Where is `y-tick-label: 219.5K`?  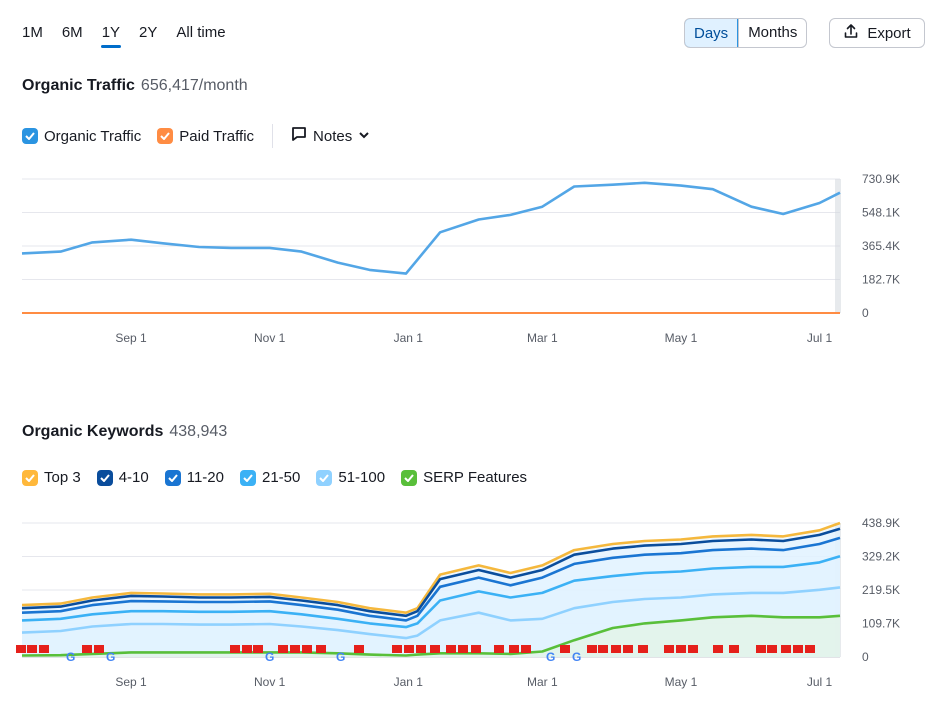 y-tick-label: 219.5K is located at coordinates (881, 590).